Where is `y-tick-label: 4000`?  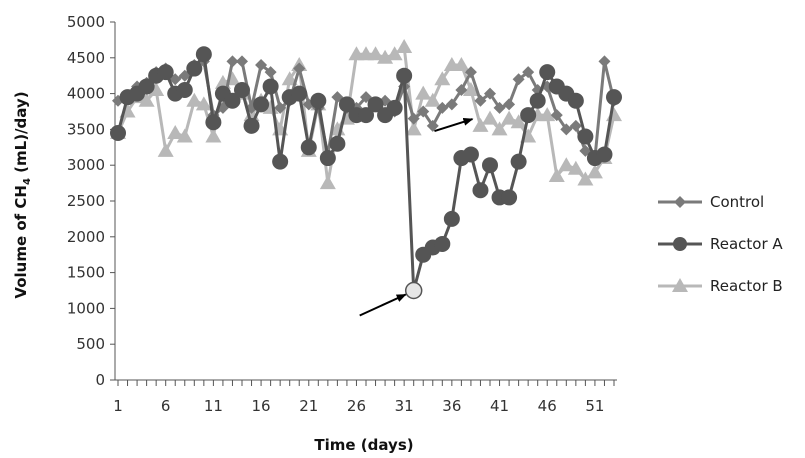
y-tick-label: 4000 is located at coordinates (86, 94).